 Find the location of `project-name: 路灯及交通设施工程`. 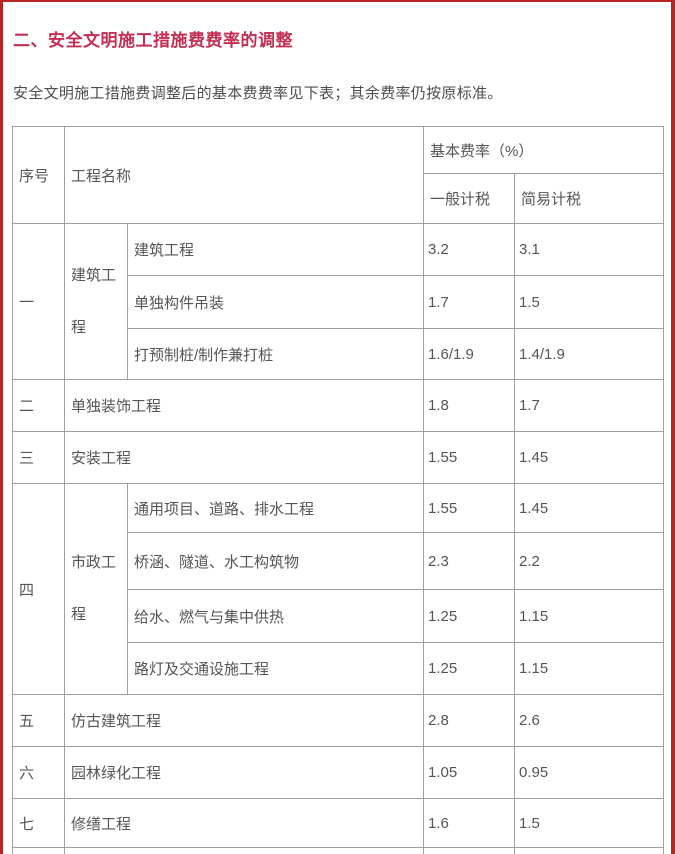

project-name: 路灯及交通设施工程 is located at coordinates (275, 668).